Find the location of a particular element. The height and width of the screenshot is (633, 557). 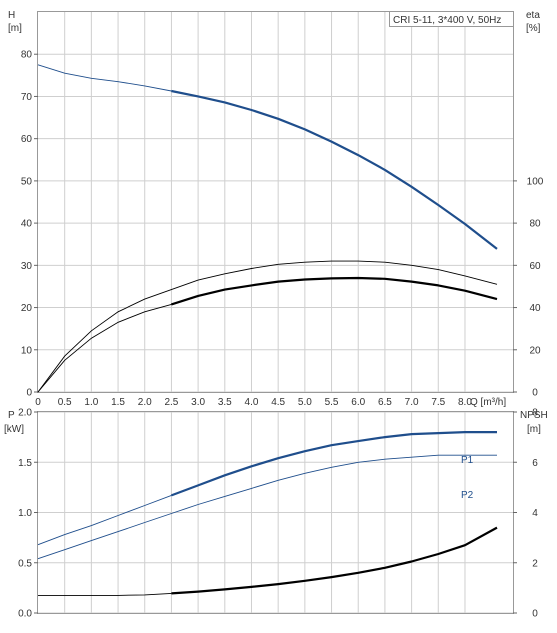

x-tick-label: 2.0 is located at coordinates (145, 402).